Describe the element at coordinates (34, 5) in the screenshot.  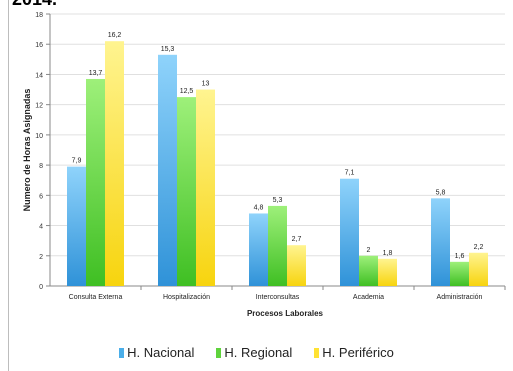
I see `chart-title: 2014.` at that location.